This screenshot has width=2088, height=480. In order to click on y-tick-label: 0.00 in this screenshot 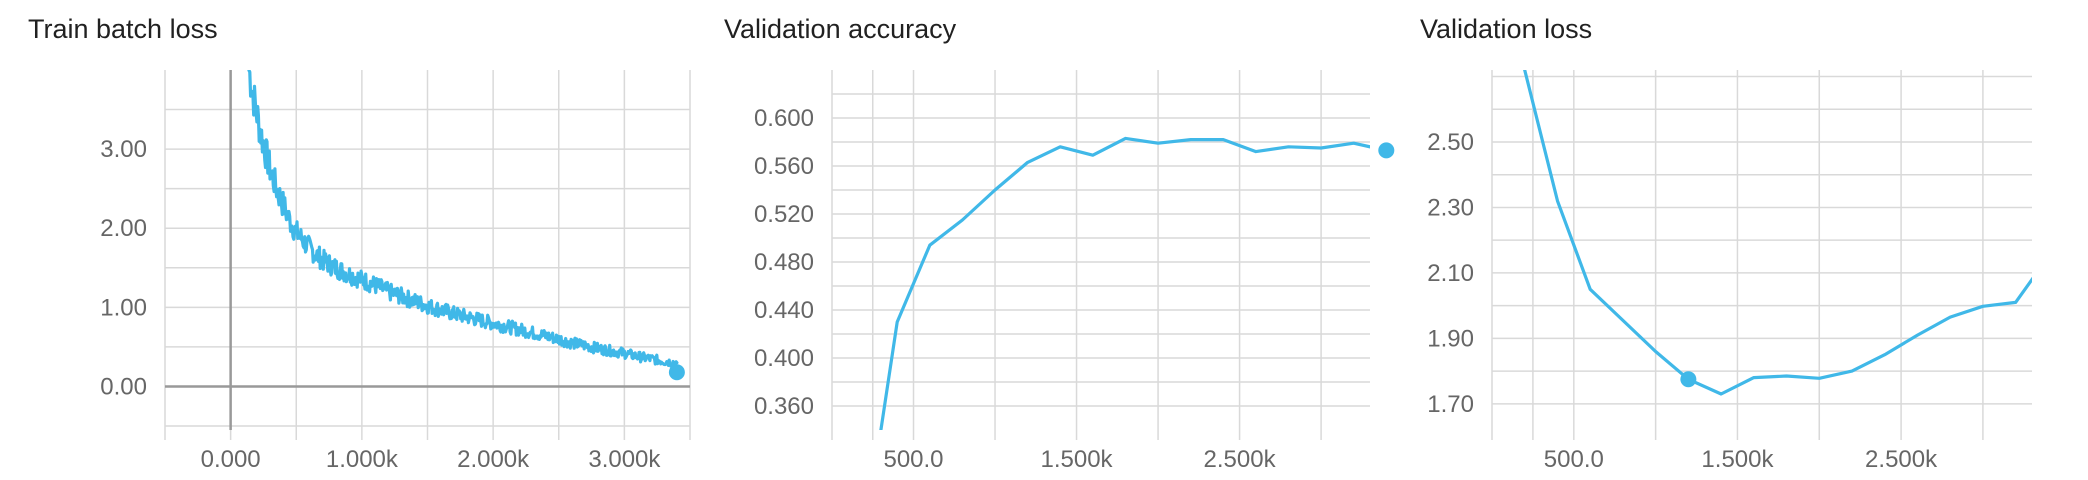, I will do `click(123, 386)`.